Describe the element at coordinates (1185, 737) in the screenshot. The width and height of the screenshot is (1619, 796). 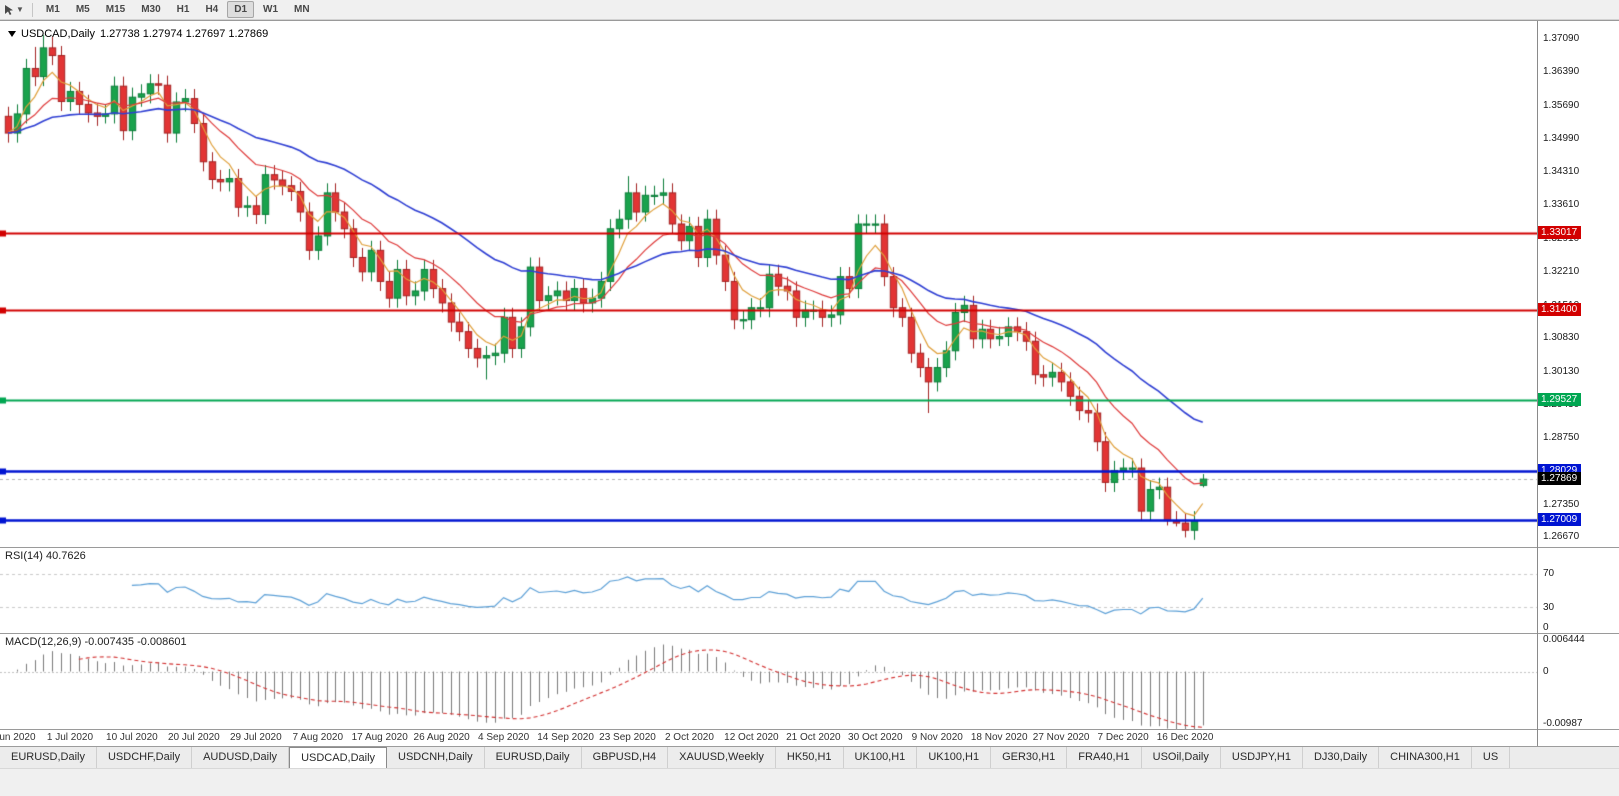
I see `date-axis-label: 16 Dec 2020` at that location.